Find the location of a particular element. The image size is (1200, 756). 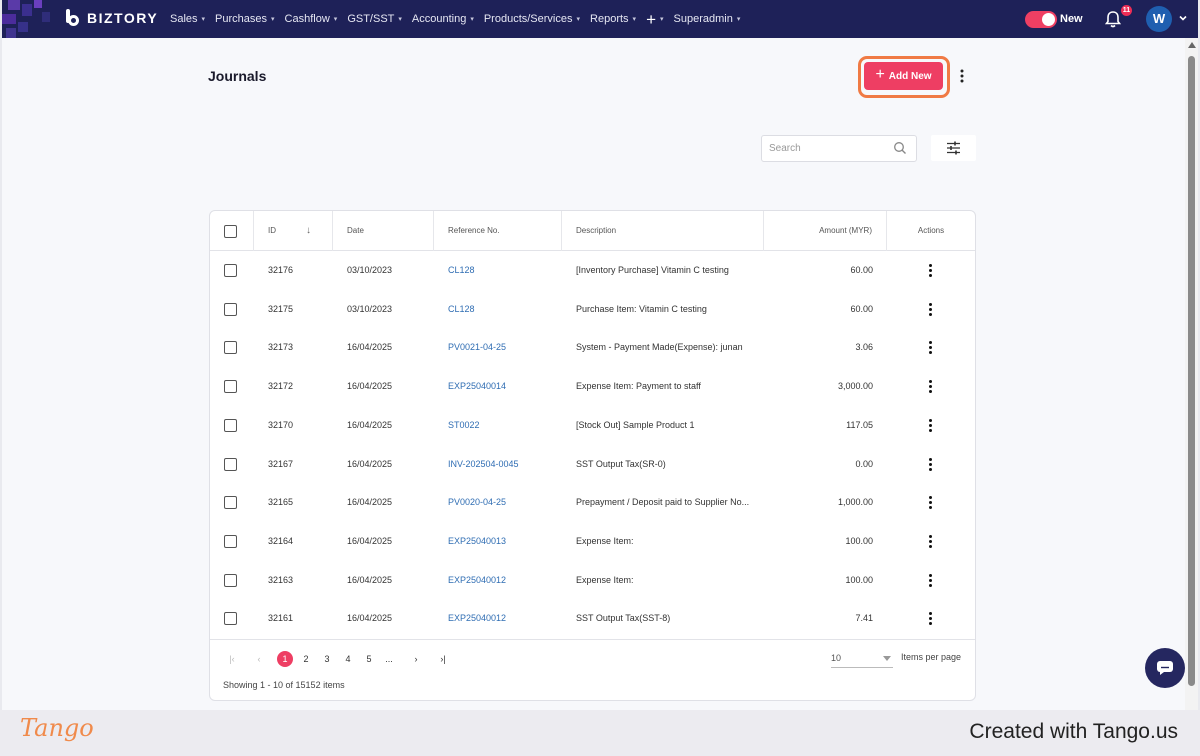

cell-reference-link: PV0021-04-25 is located at coordinates (477, 347).